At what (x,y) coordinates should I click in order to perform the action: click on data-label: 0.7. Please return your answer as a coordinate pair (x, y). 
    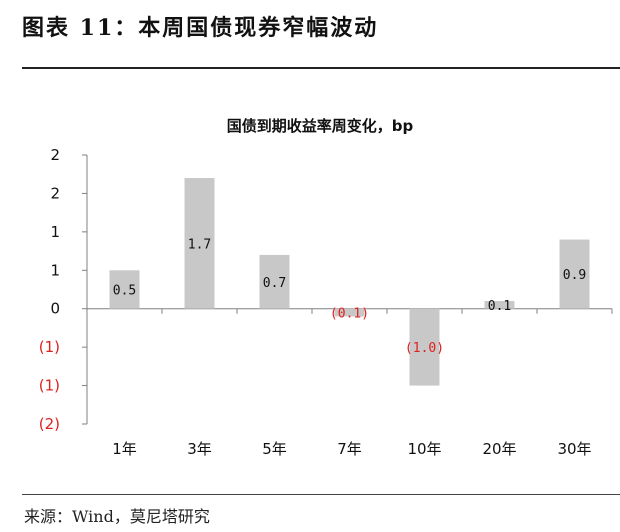
    Looking at the image, I should click on (274, 283).